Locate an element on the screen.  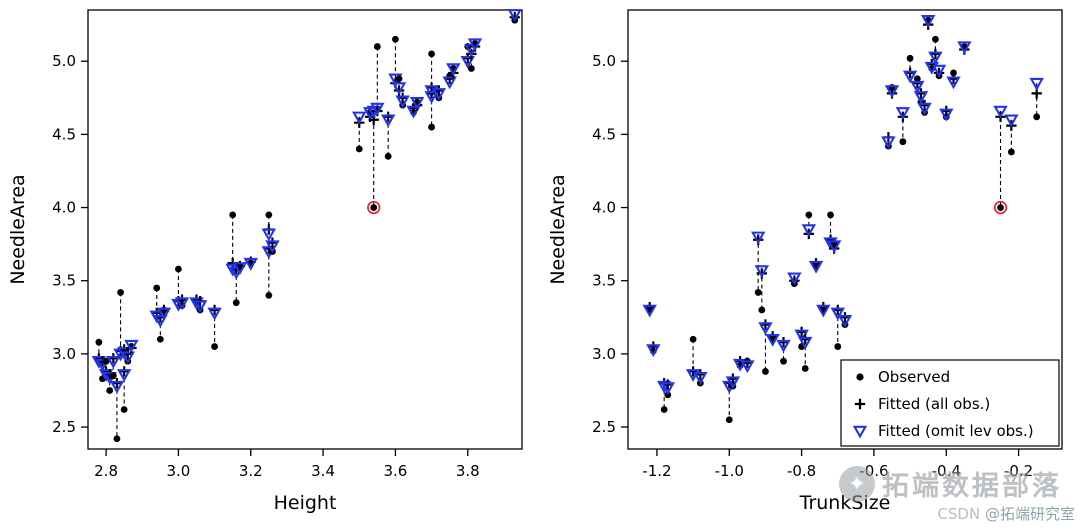
legend-box is located at coordinates (950, 403).